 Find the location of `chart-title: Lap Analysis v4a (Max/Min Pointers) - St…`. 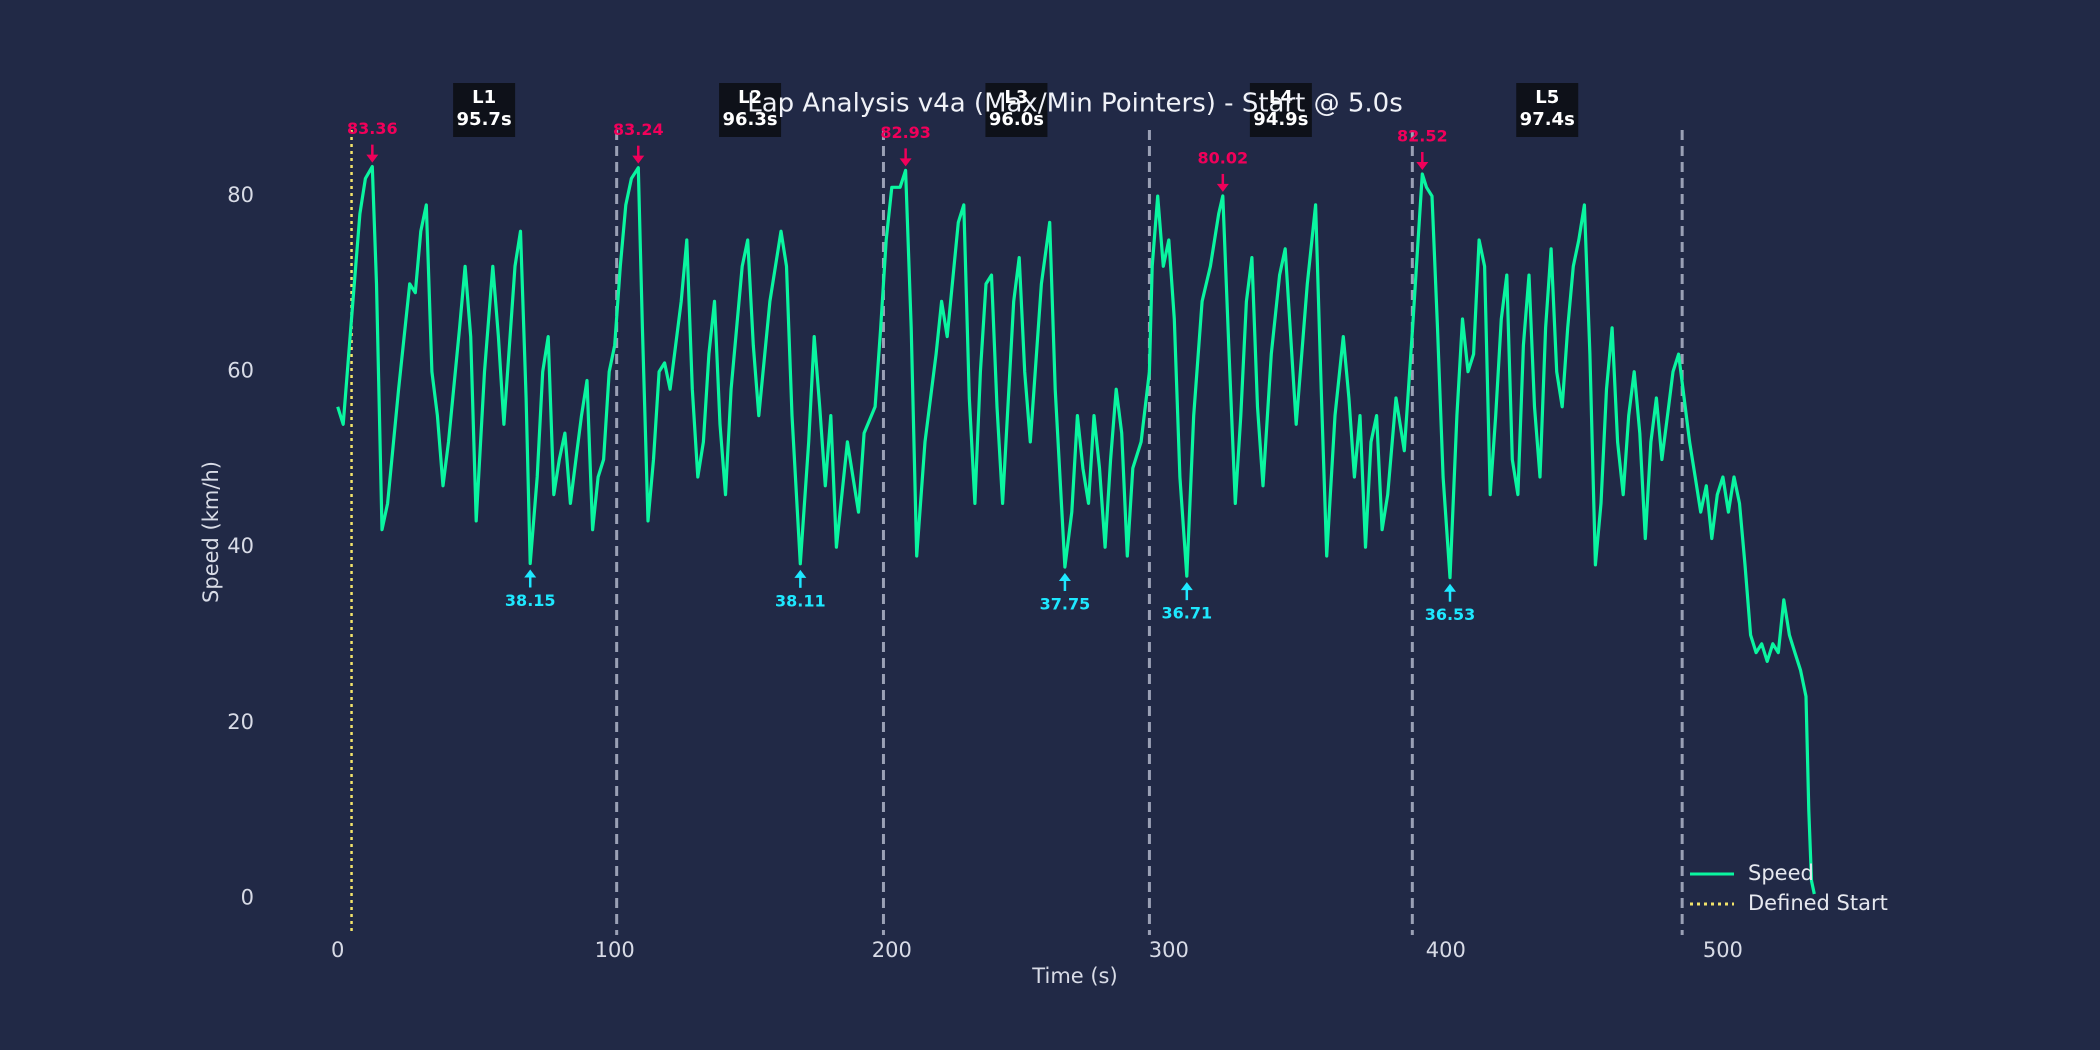

chart-title: Lap Analysis v4a (Max/Min Pointers) - St… is located at coordinates (1075, 104).